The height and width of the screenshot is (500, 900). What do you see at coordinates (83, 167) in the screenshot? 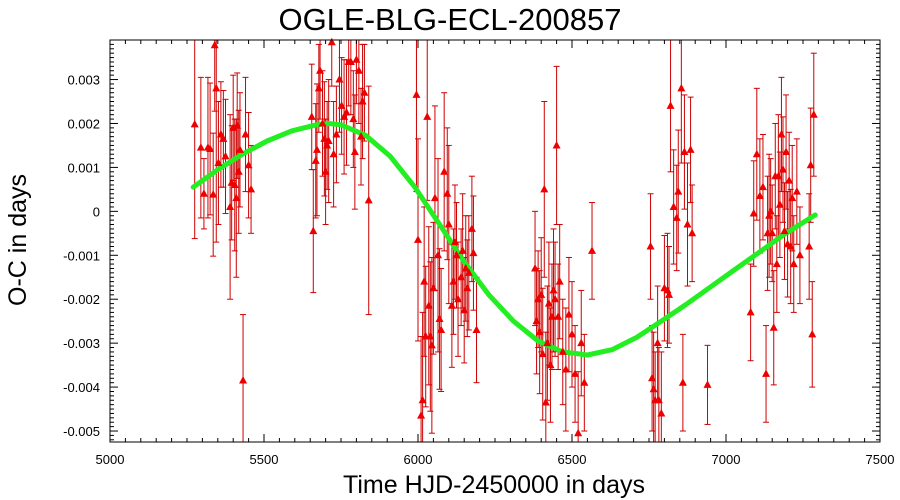
I see `y-tick-label: 0.001` at bounding box center [83, 167].